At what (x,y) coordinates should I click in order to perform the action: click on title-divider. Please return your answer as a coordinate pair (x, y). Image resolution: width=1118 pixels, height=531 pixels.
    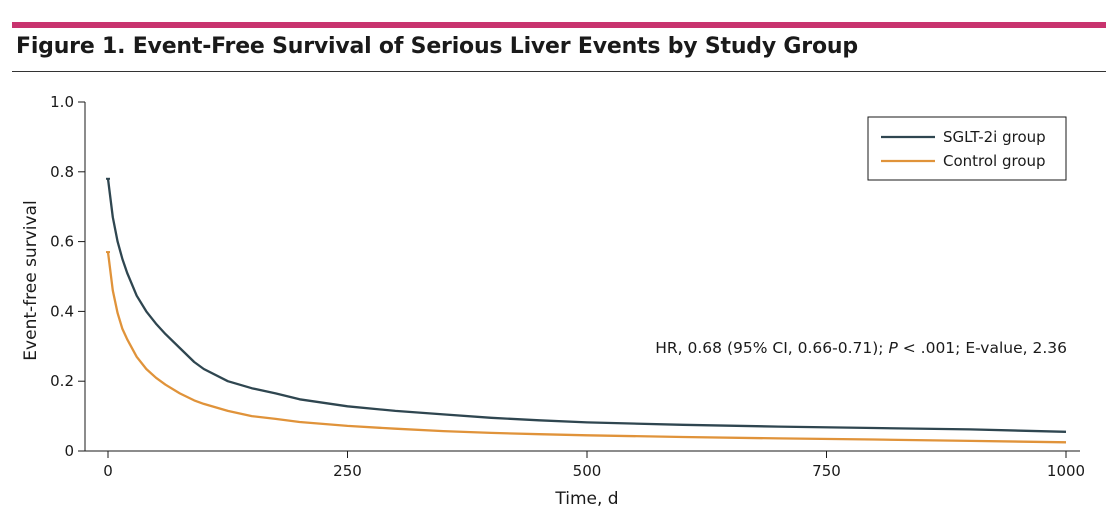
    Looking at the image, I should click on (559, 71).